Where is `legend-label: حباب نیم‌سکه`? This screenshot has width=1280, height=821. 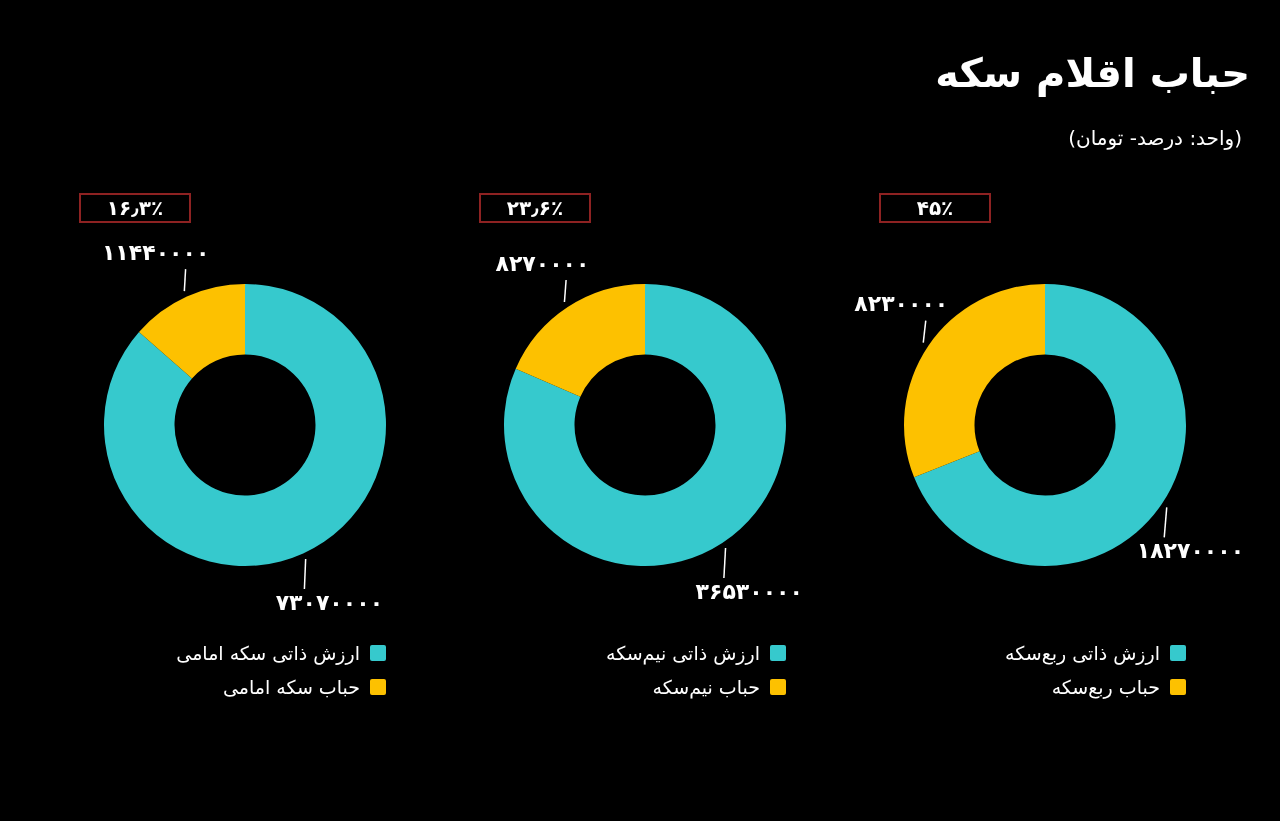 legend-label: حباب نیم‌سکه is located at coordinates (706, 687).